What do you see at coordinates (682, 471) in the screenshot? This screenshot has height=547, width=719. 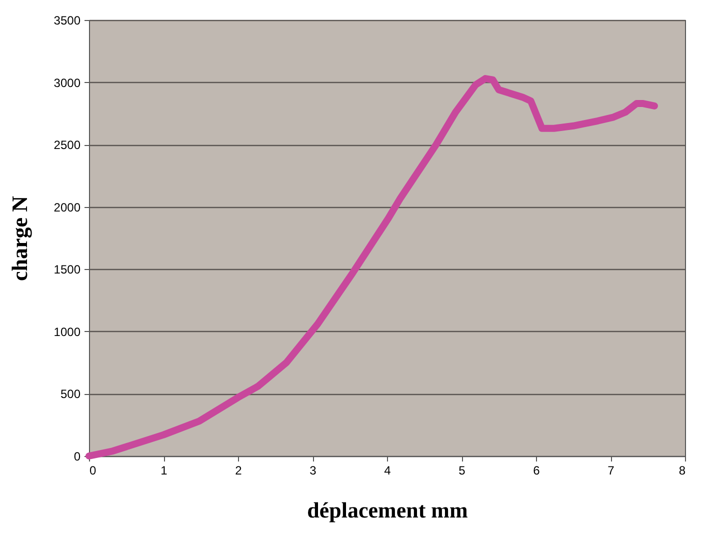 I see `x-tick-label: 8` at bounding box center [682, 471].